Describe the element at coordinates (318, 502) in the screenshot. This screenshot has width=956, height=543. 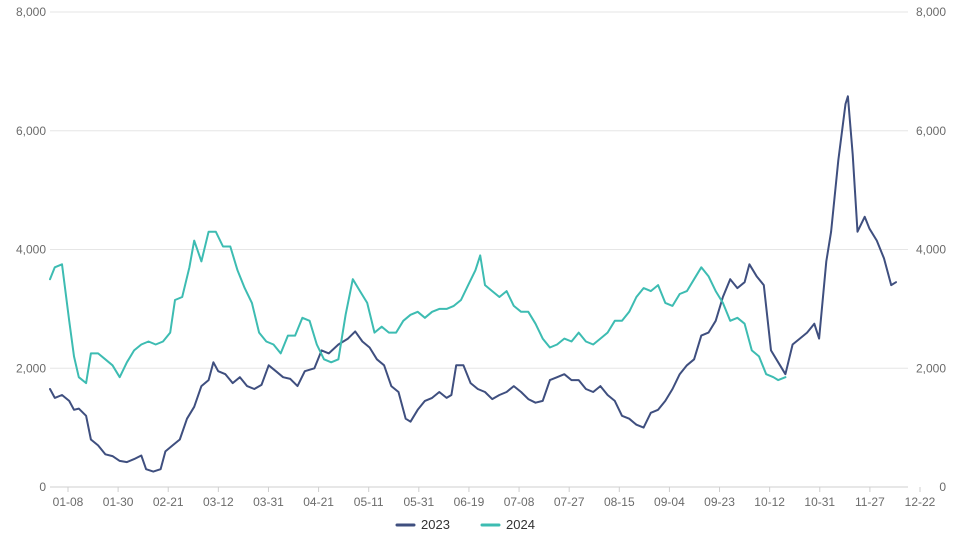
I see `x-tick-label: 04-21` at that location.